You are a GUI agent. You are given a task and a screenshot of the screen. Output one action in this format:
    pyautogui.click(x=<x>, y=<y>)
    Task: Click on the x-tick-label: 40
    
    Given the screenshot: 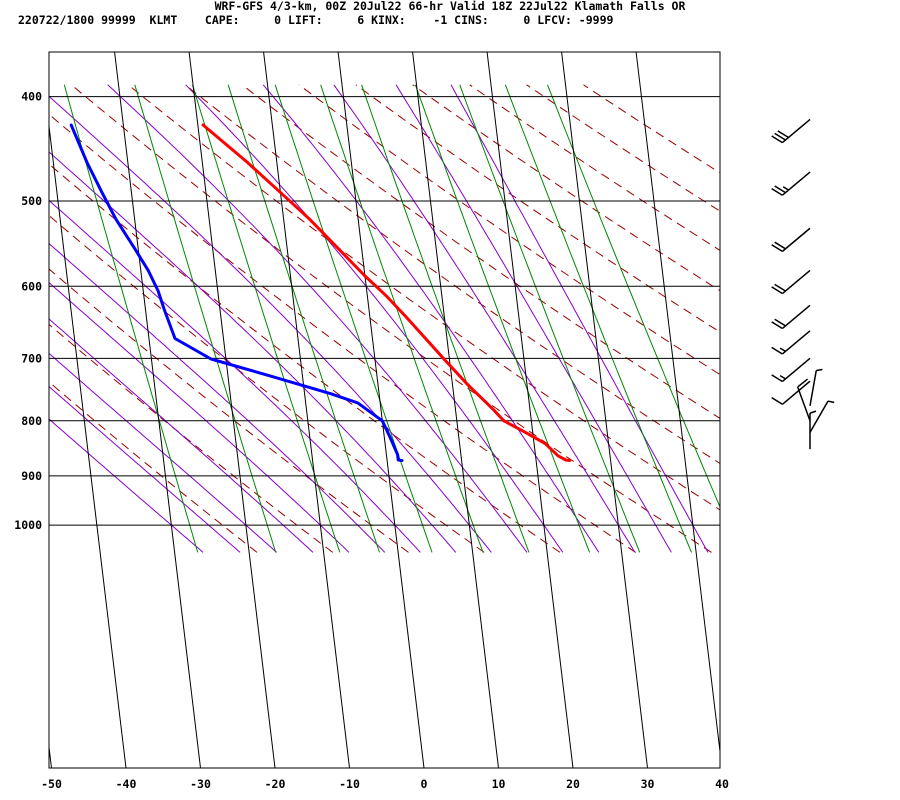 What is the action you would take?
    pyautogui.click(x=722, y=784)
    